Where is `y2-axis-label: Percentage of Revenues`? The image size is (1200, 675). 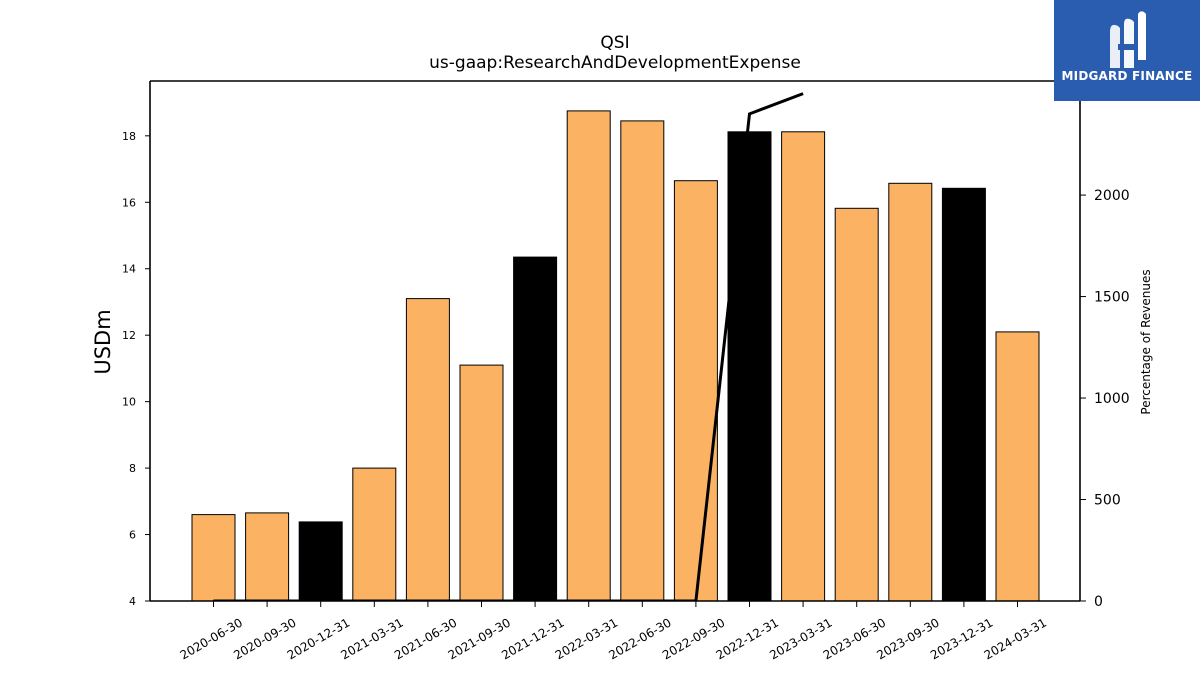 y2-axis-label: Percentage of Revenues is located at coordinates (1146, 341).